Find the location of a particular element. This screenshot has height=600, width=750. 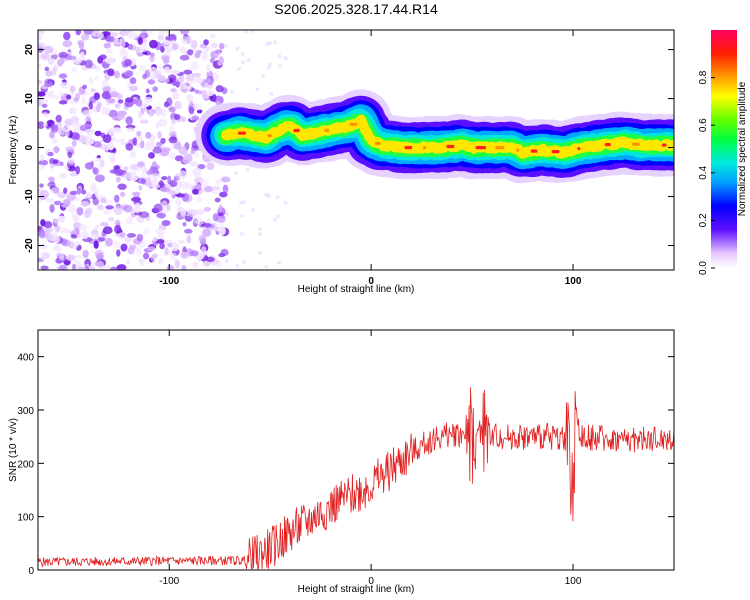

spectrogram-ridge is located at coordinates (434, 136).